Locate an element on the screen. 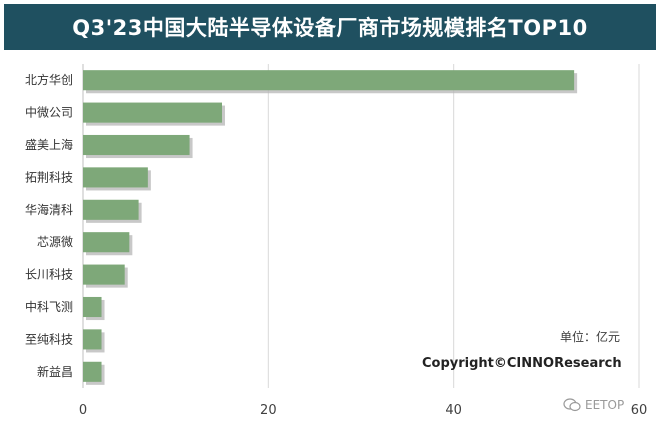  category-label-8: 中科飞测 is located at coordinates (49, 306).